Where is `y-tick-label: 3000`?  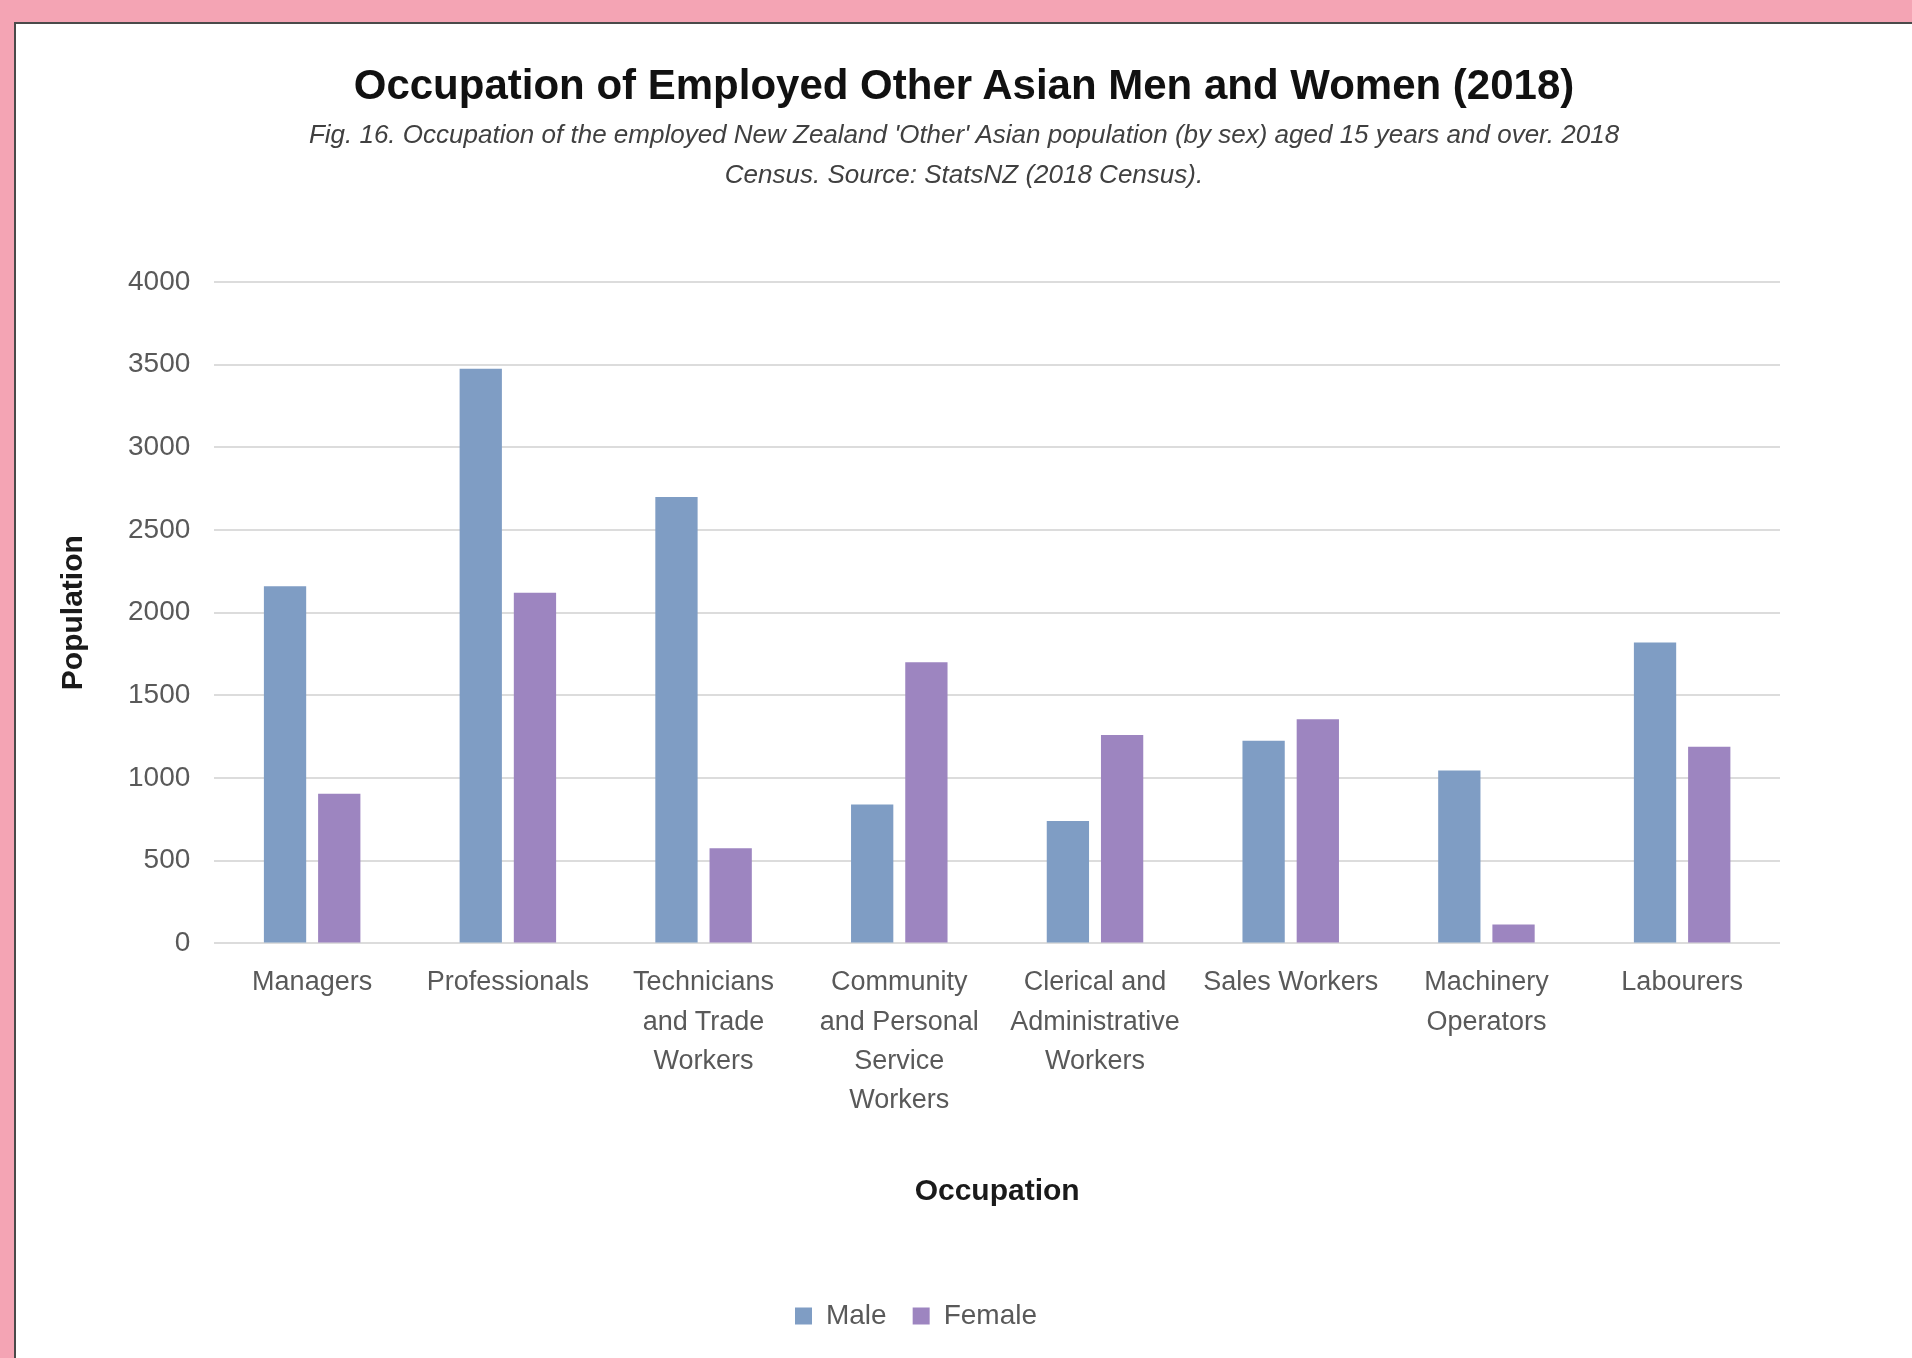
y-tick-label: 3000 is located at coordinates (159, 446).